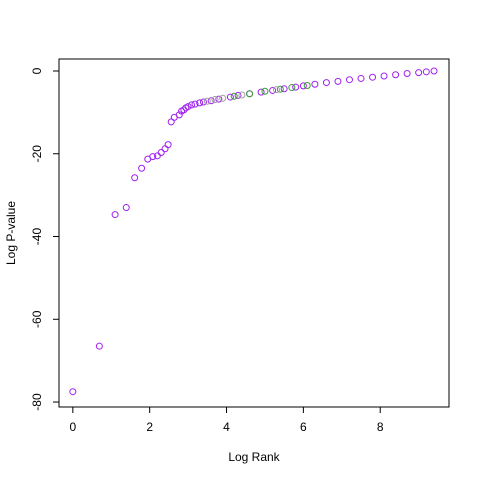 This screenshot has width=480, height=485. I want to click on y-axis-label: Log P-value, so click(11, 233).